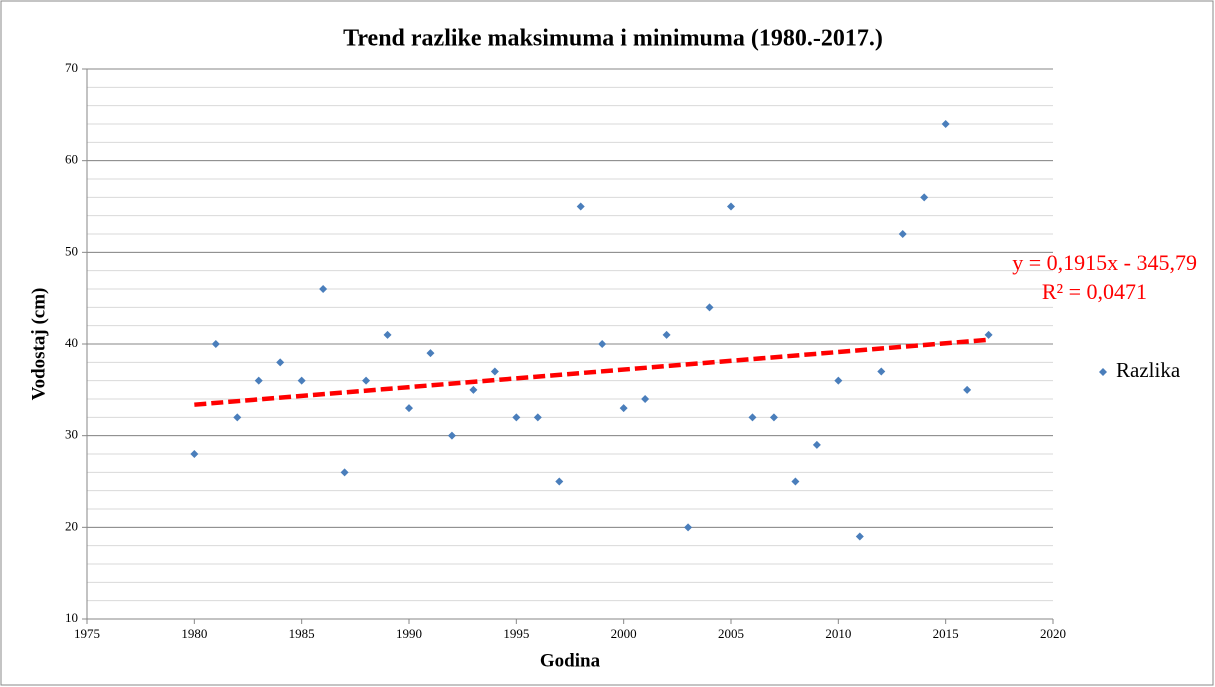  Describe the element at coordinates (516, 633) in the screenshot. I see `x-tick-label: 1995` at that location.